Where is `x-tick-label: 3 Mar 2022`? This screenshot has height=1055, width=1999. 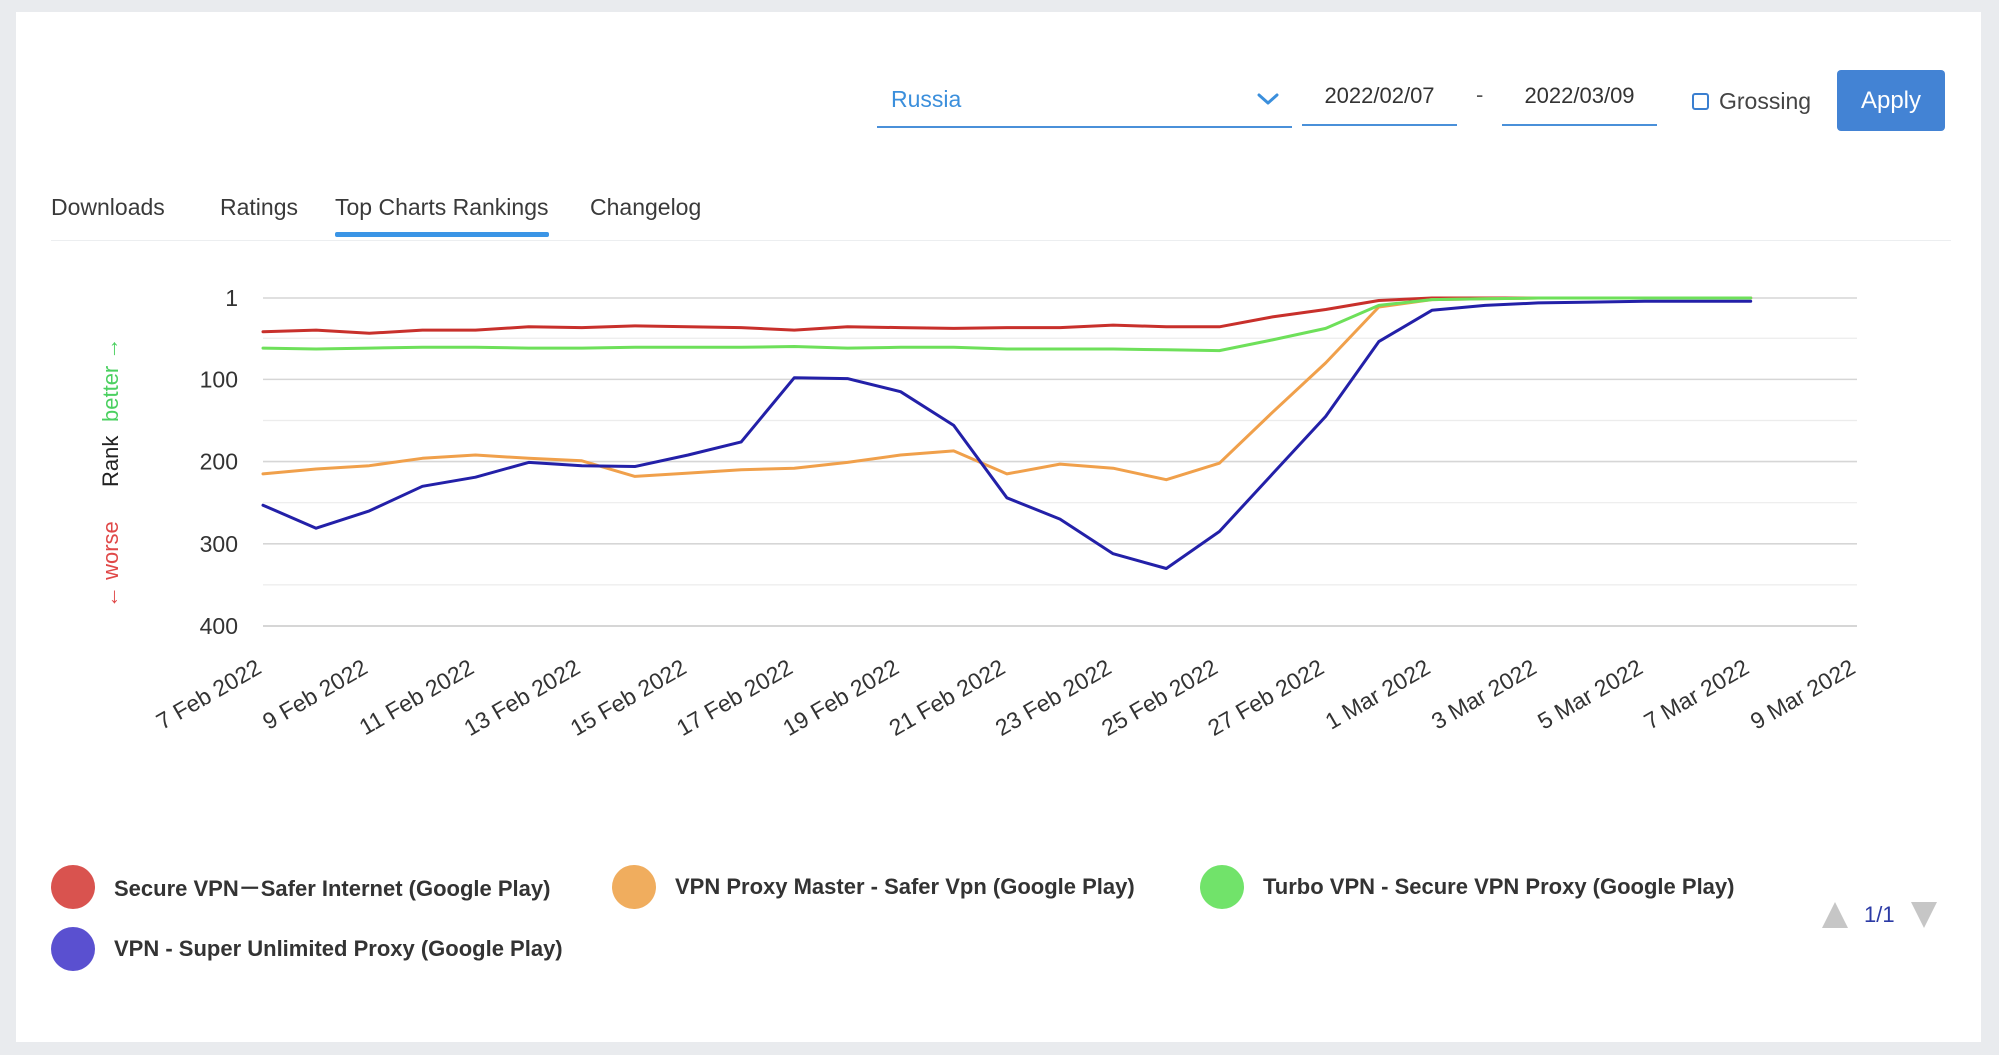 x-tick-label: 3 Mar 2022 is located at coordinates (1484, 694).